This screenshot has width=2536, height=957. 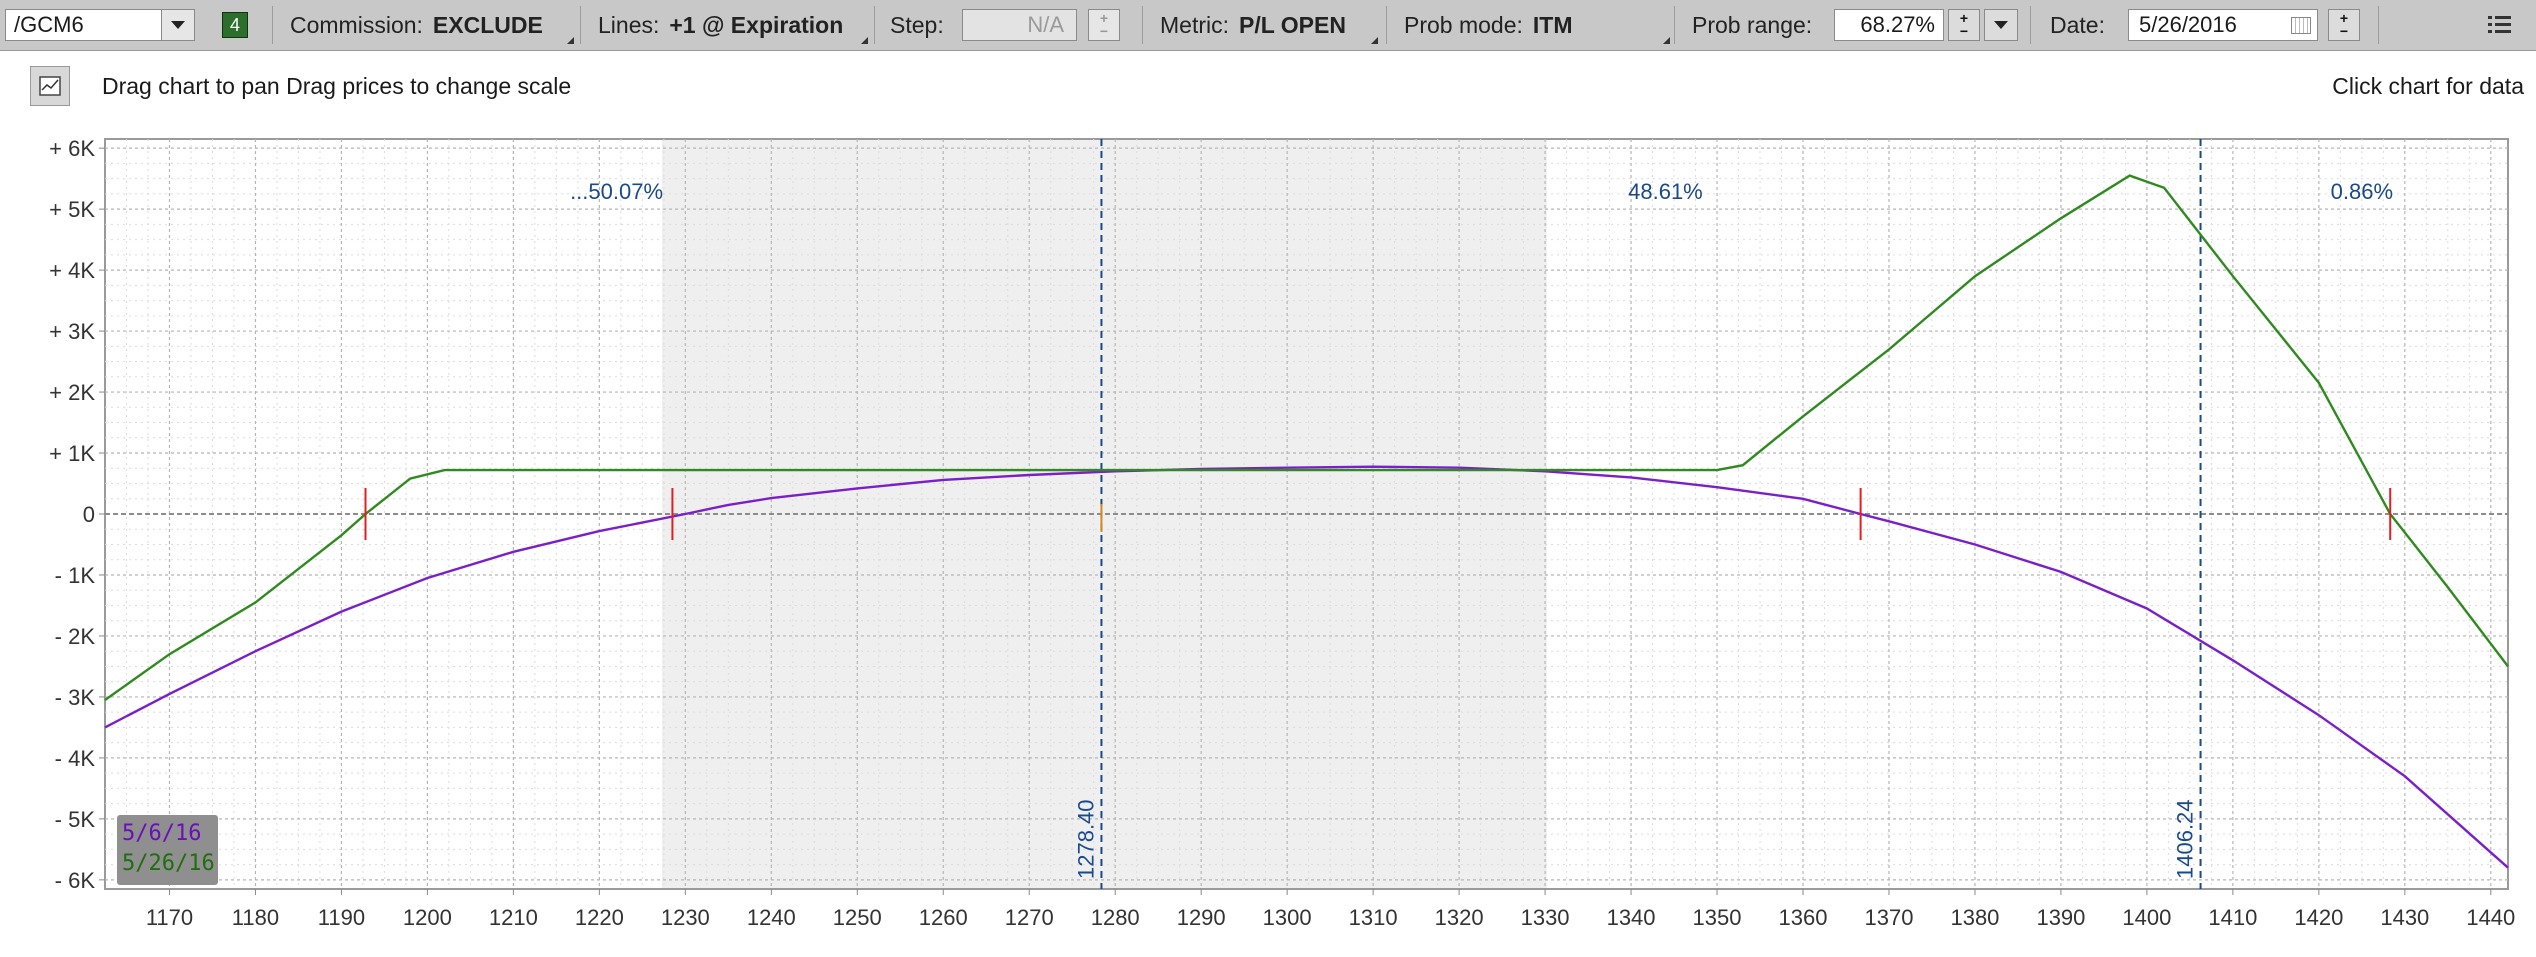 I want to click on x-tick-label: 1400, so click(x=2146, y=917).